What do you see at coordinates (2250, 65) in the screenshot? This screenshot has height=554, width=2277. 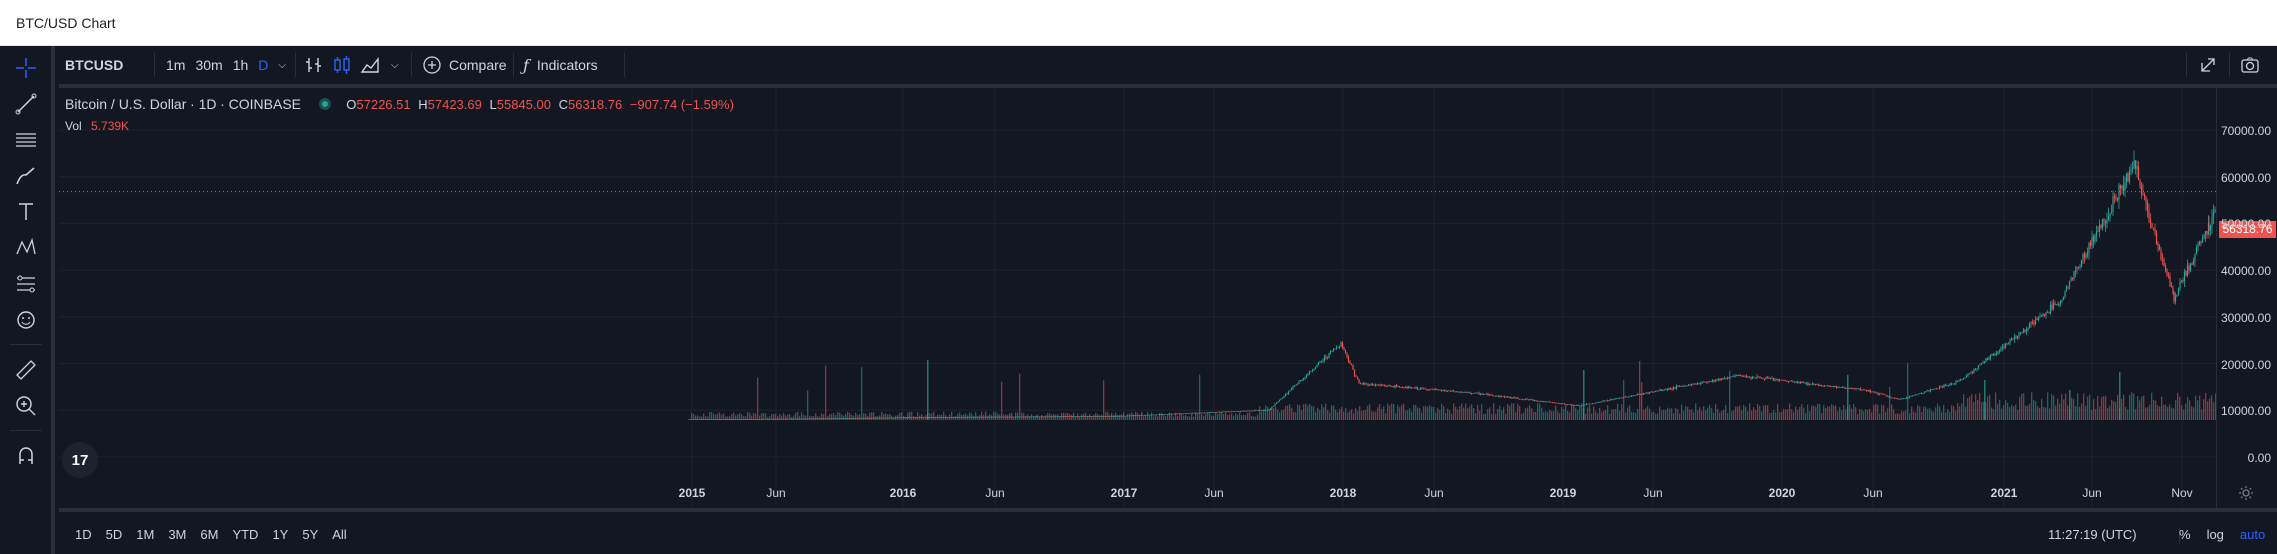 I see `camera-icon` at bounding box center [2250, 65].